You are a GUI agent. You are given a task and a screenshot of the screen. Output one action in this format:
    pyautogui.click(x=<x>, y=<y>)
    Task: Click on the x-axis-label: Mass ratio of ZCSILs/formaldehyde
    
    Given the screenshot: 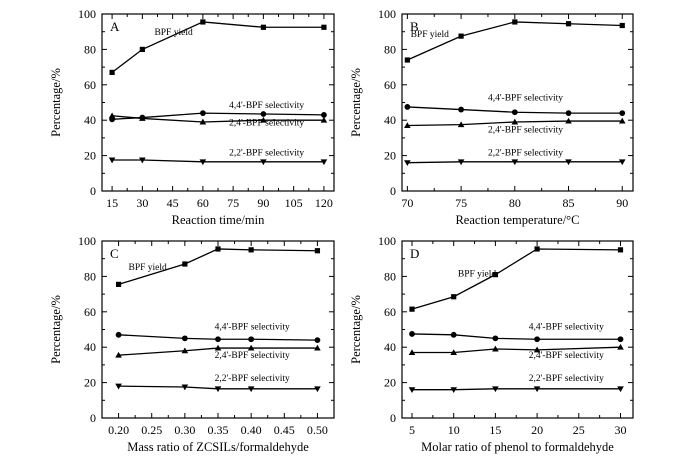 What is the action you would take?
    pyautogui.click(x=218, y=447)
    